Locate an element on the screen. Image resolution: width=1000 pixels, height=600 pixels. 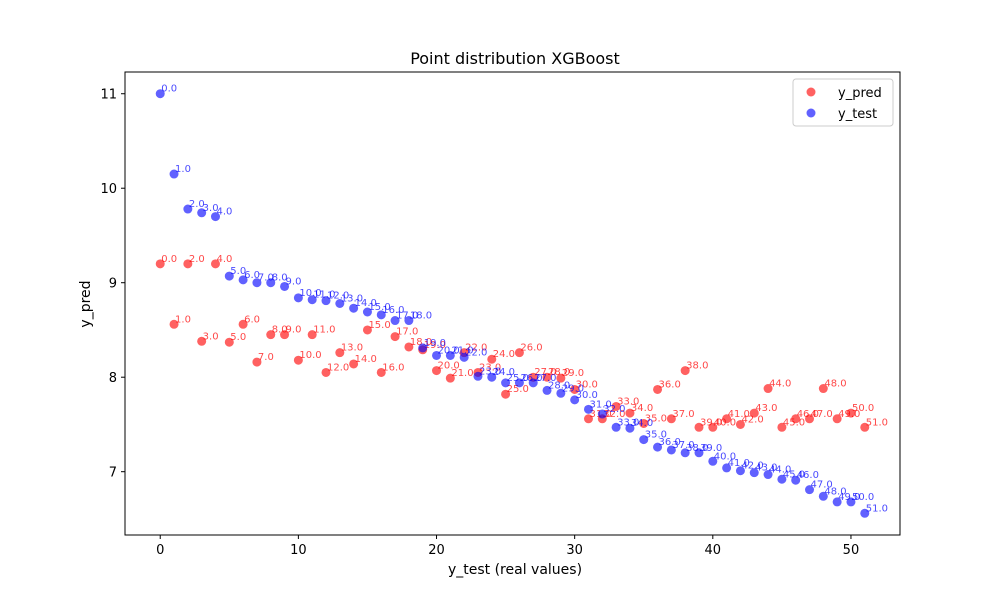
point-label-y_pred: 9.0 is located at coordinates (294, 330).